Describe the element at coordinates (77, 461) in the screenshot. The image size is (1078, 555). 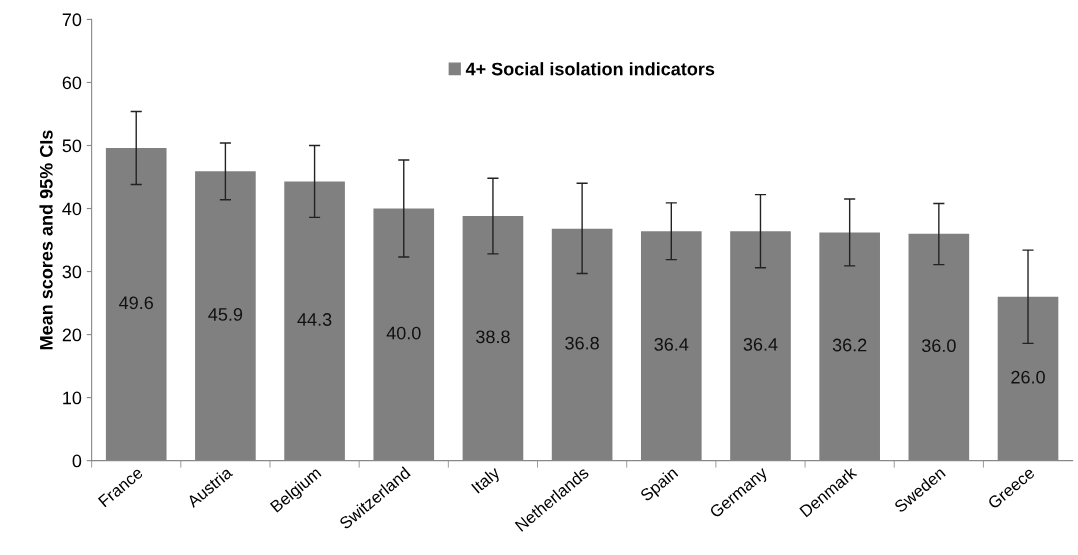
I see `y-tick-label: 0` at that location.